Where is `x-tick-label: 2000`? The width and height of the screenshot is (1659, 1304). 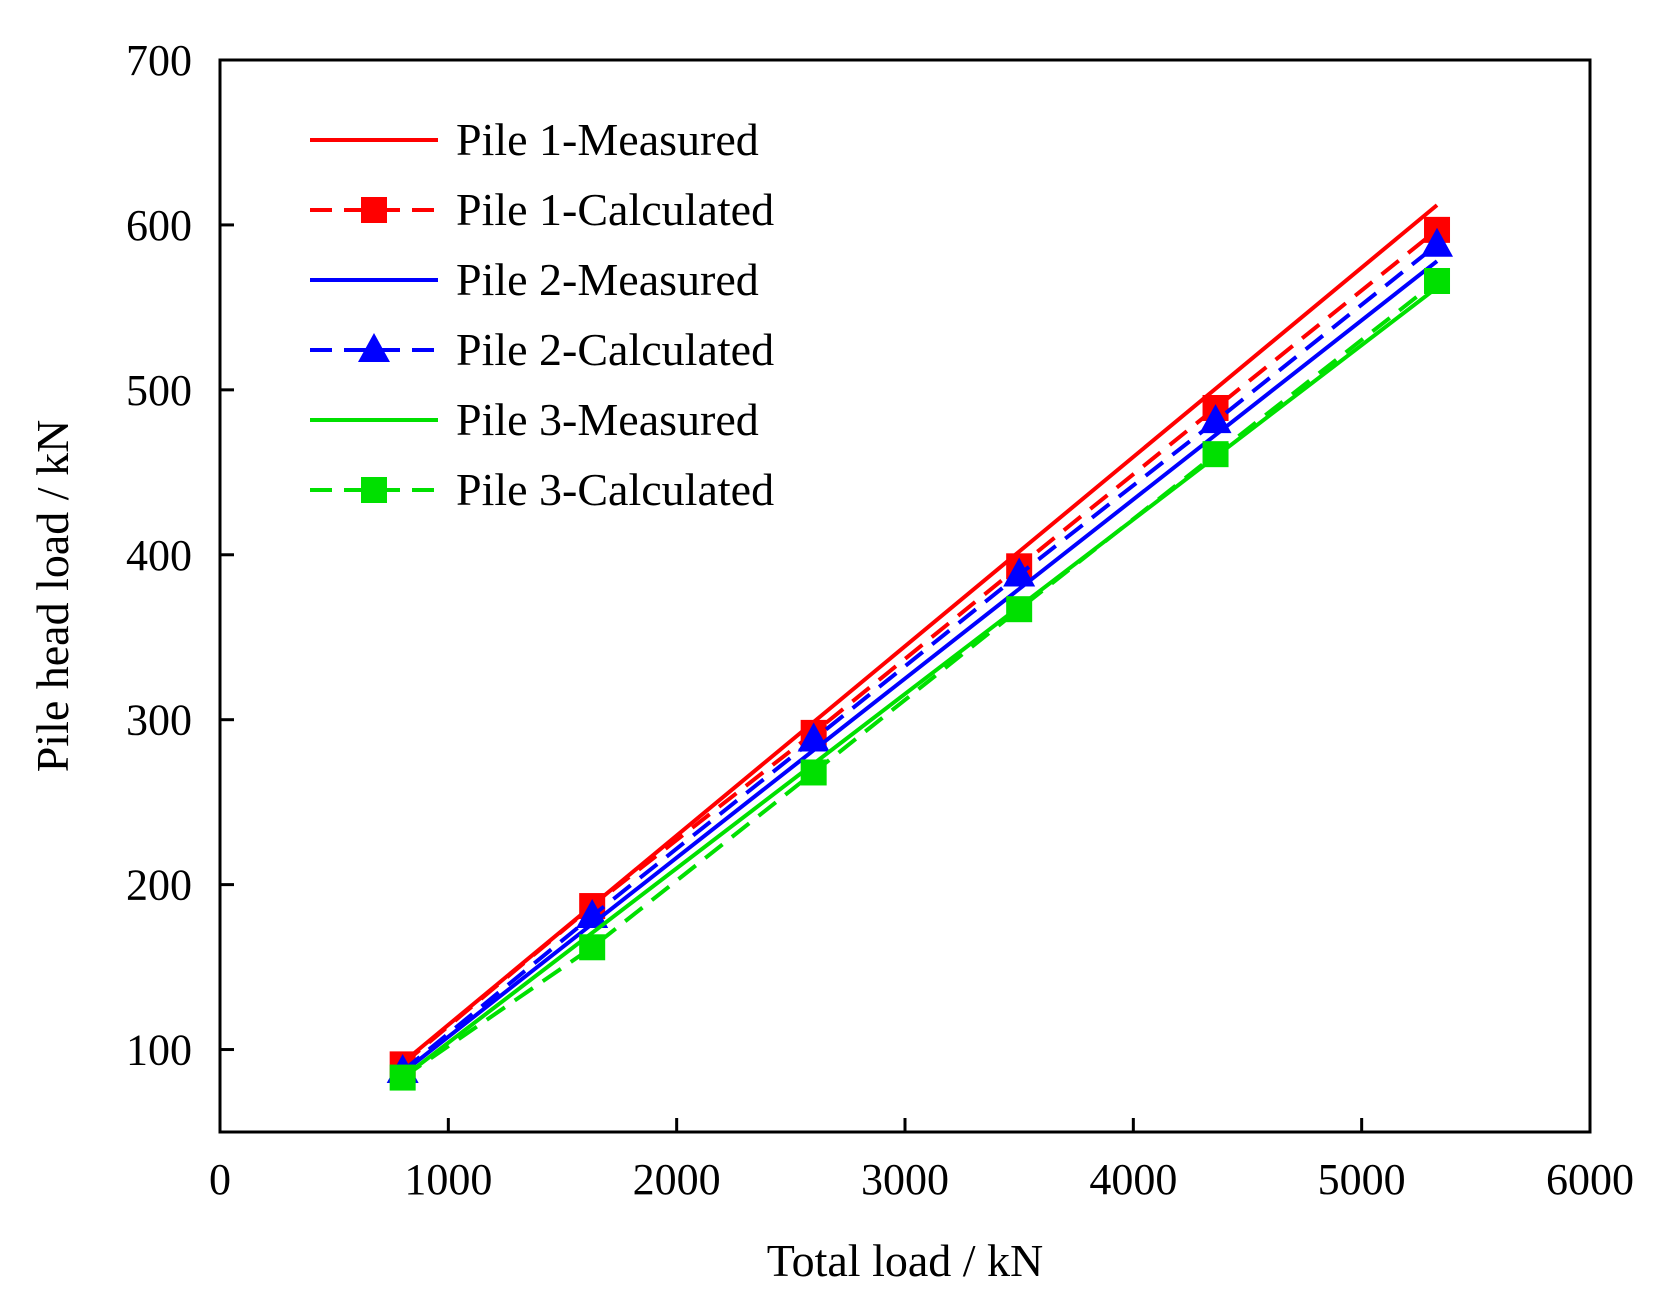
x-tick-label: 2000 is located at coordinates (677, 1179).